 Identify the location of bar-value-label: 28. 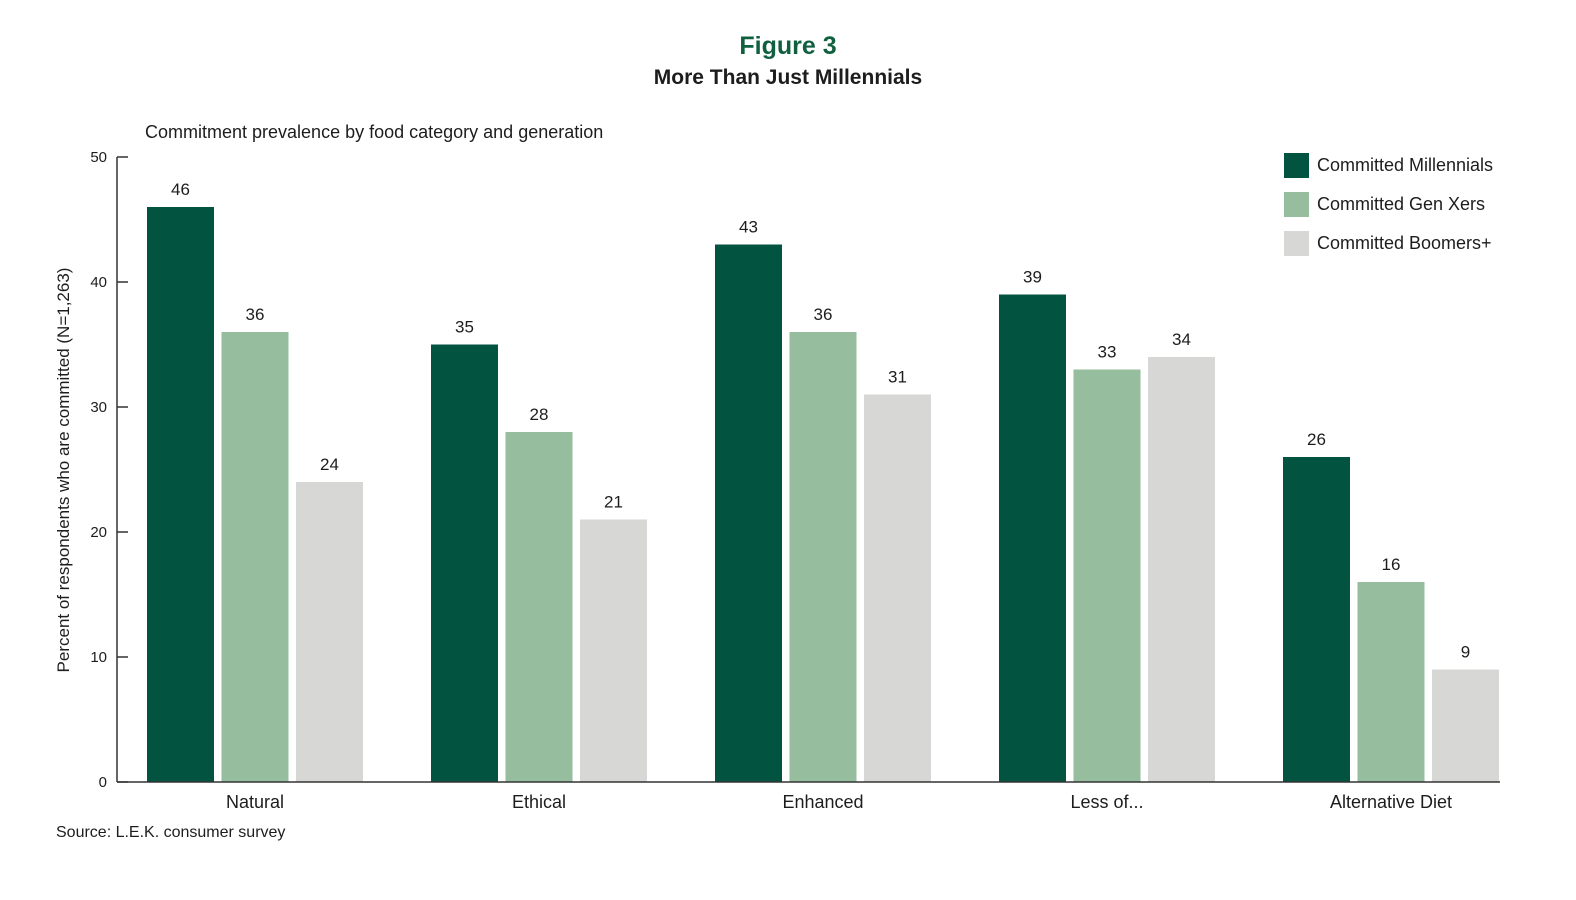
(539, 414).